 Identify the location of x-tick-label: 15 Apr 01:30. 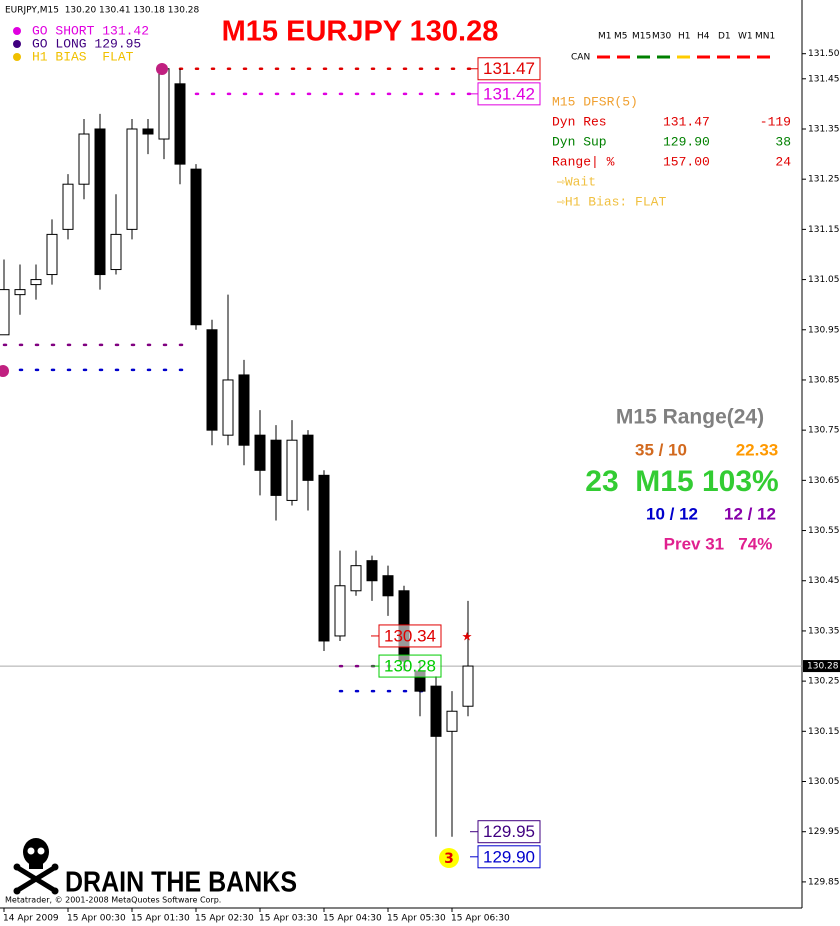
(160, 919).